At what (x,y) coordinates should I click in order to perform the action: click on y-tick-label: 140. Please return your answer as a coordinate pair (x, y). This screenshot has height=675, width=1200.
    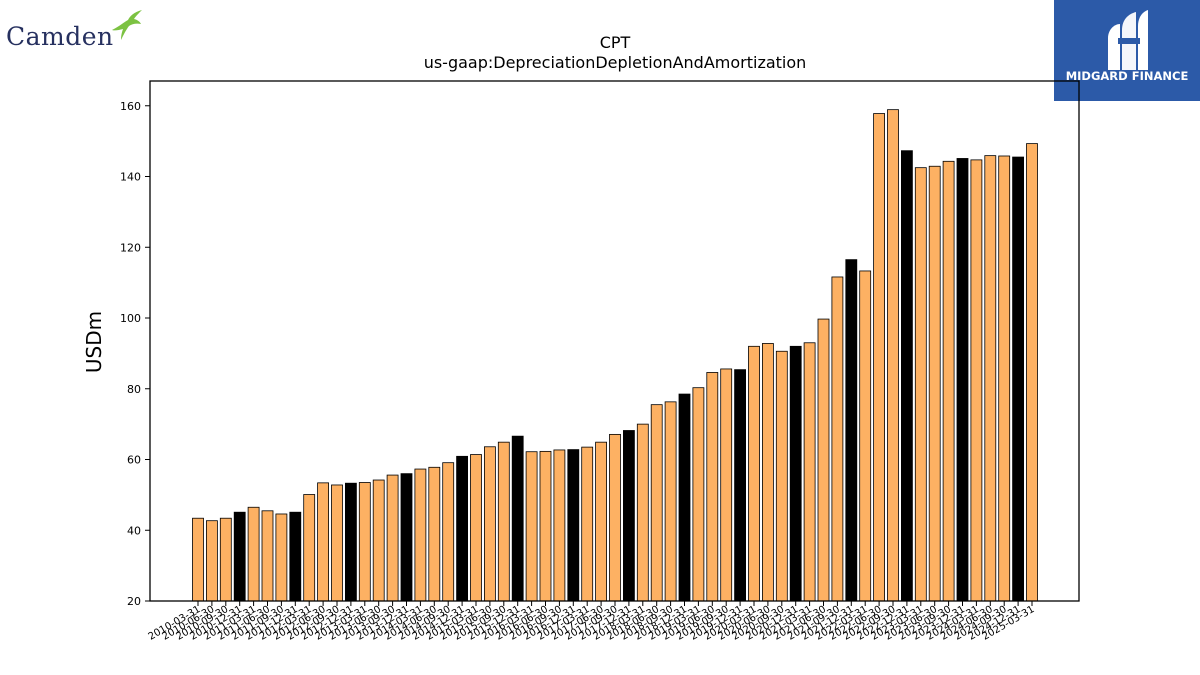
    Looking at the image, I should click on (130, 177).